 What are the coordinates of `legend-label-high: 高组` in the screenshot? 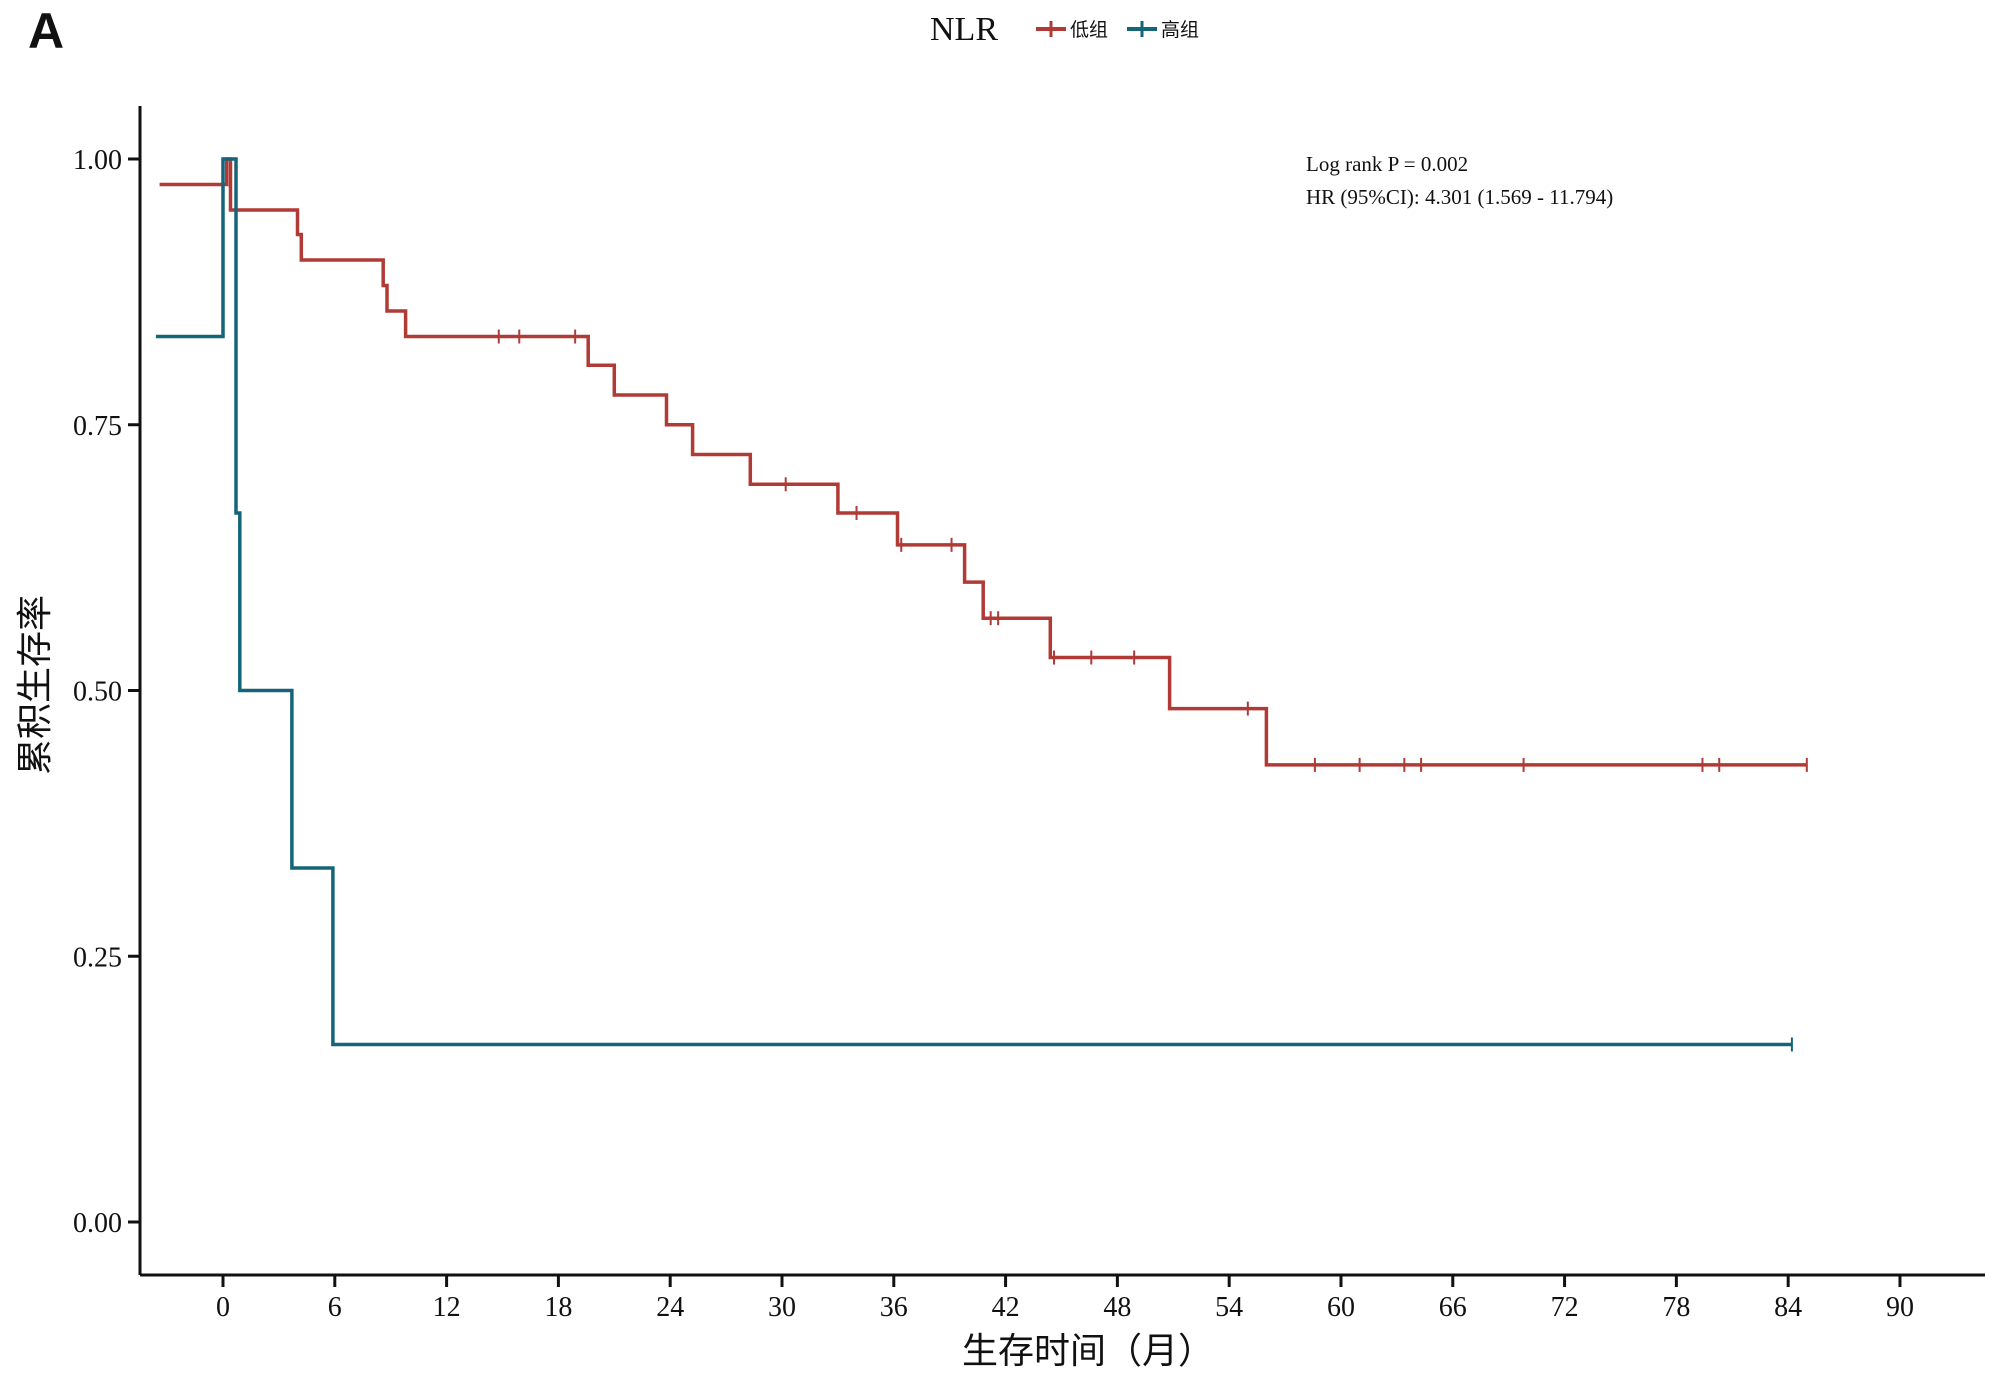 It's located at (1180, 30).